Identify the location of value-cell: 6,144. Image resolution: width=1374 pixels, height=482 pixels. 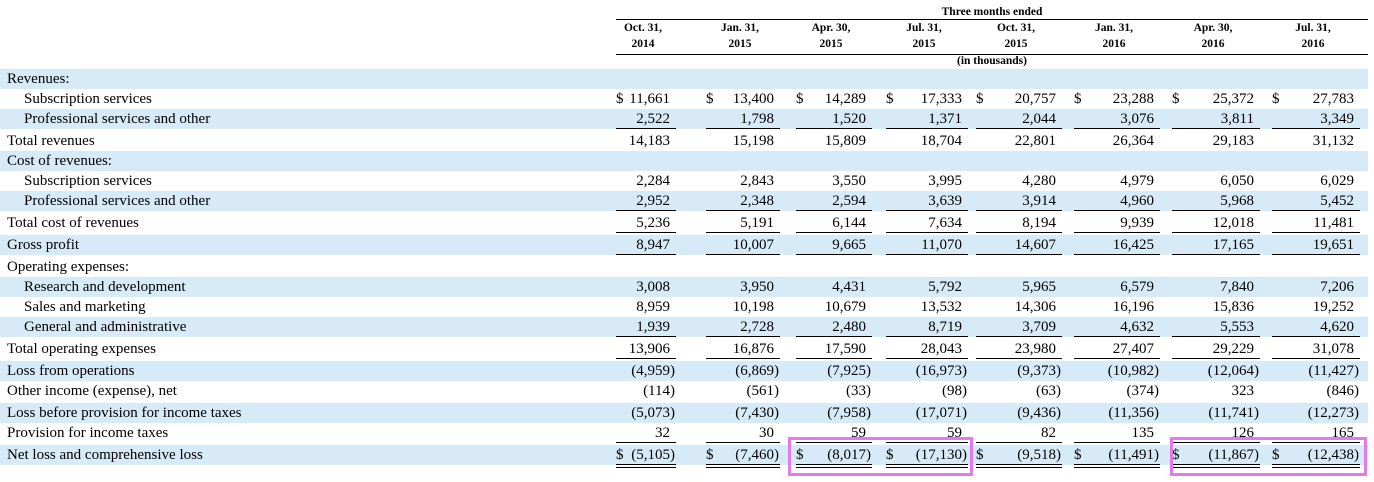
(849, 223).